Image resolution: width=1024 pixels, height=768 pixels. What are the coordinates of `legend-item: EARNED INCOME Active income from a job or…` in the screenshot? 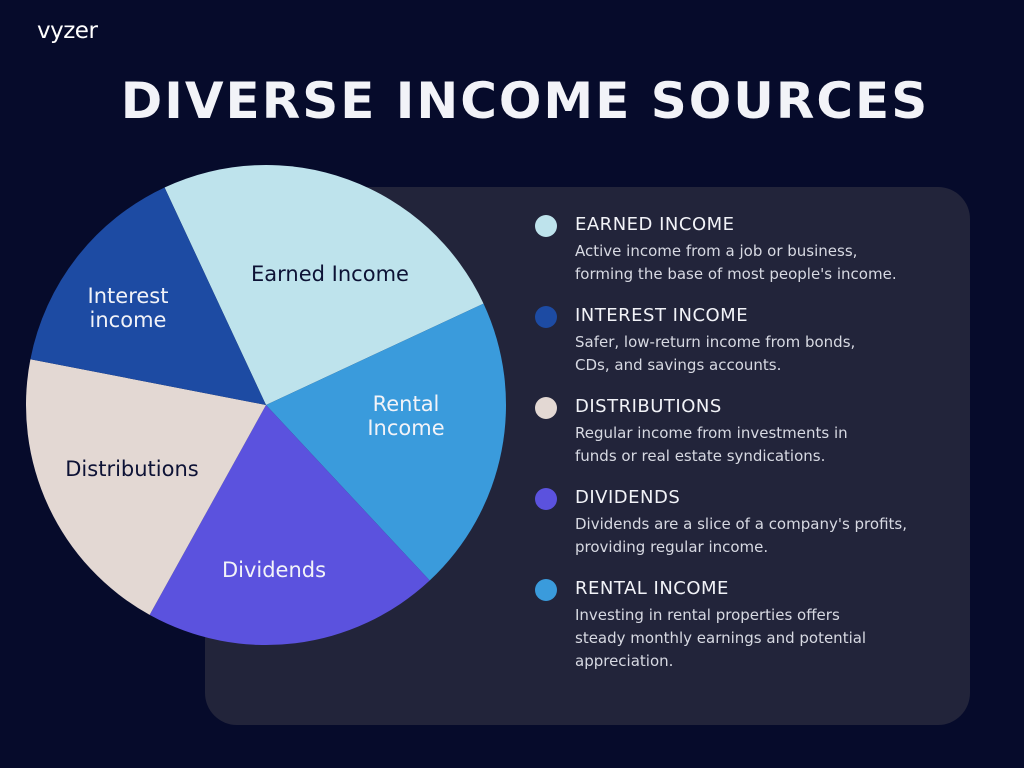 It's located at (743, 249).